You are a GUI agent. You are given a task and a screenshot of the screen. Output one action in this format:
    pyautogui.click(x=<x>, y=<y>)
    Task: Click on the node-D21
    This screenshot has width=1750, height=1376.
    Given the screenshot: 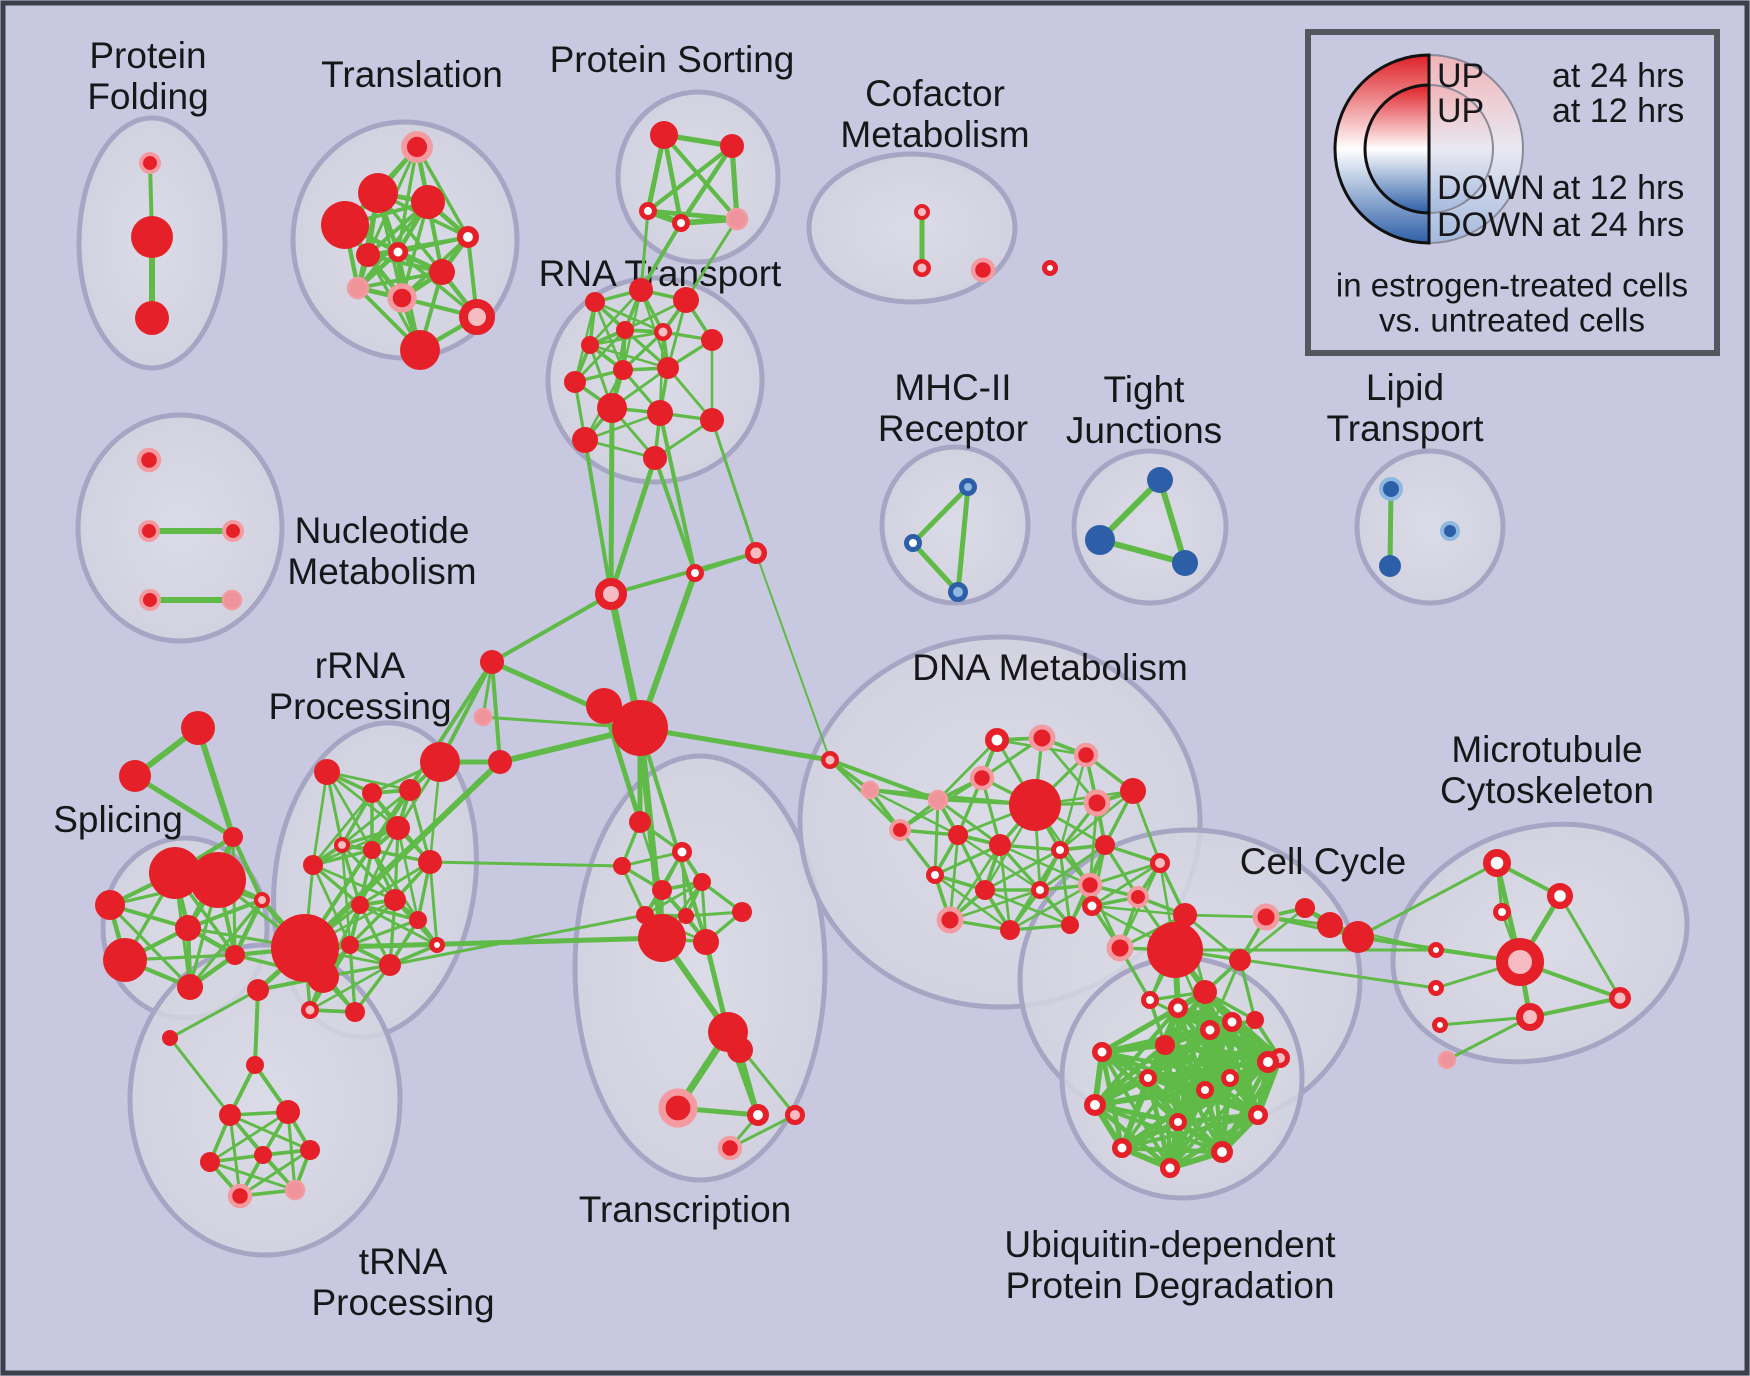 What is the action you would take?
    pyautogui.click(x=870, y=790)
    